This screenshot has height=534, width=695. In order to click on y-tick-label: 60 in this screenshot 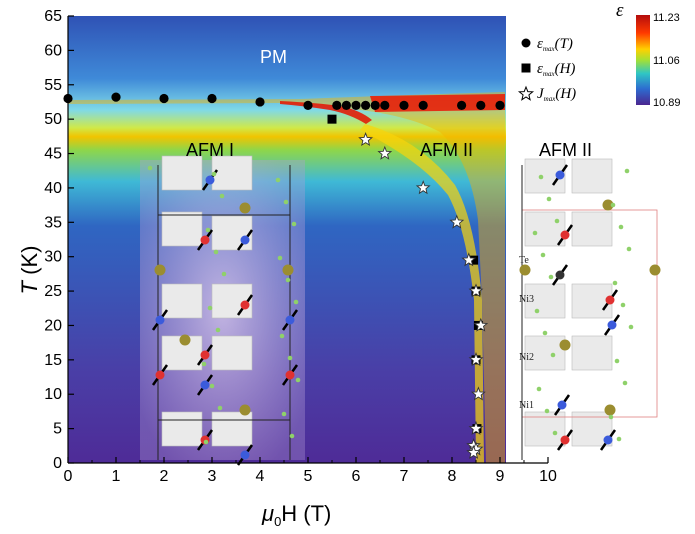, I will do `click(53, 50)`.